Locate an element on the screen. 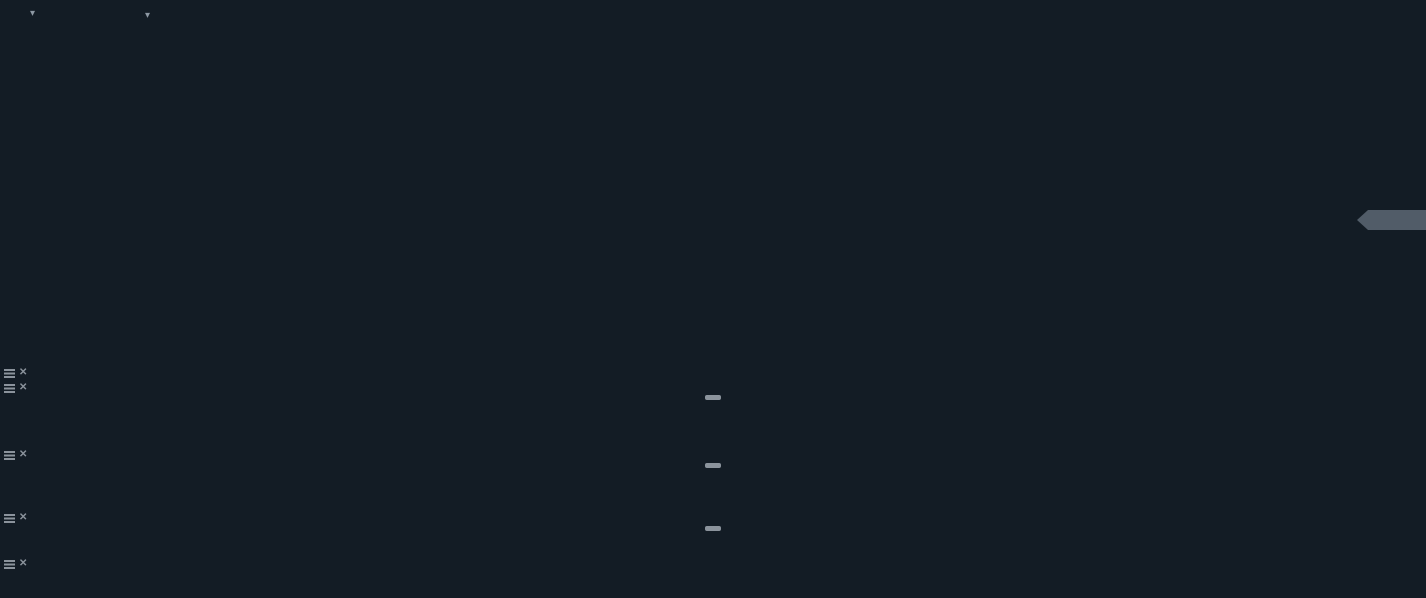 This screenshot has height=598, width=1426. indicator-legend-cci: ✕ is located at coordinates (19, 455).